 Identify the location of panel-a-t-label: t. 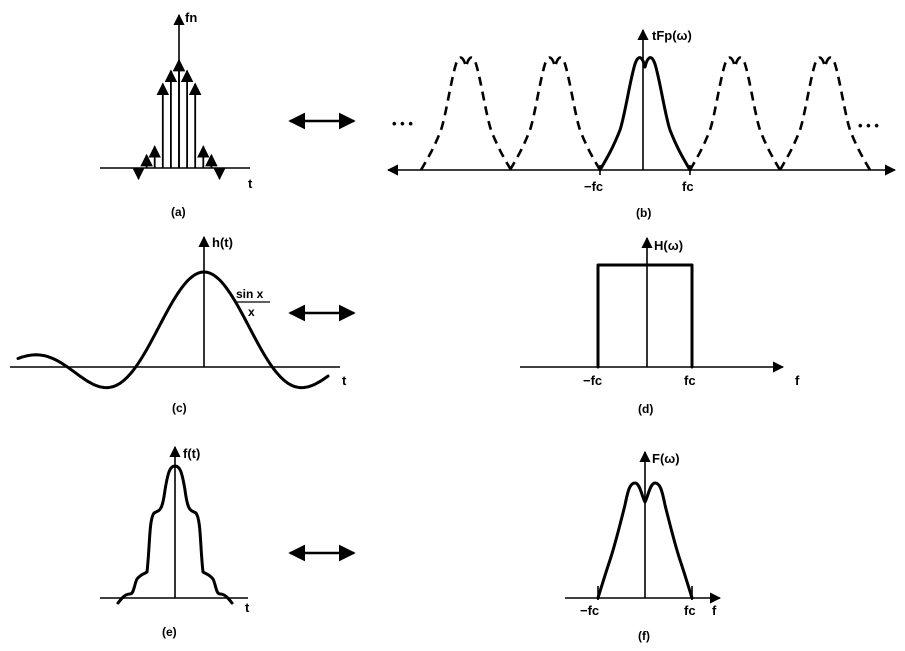
(250, 183).